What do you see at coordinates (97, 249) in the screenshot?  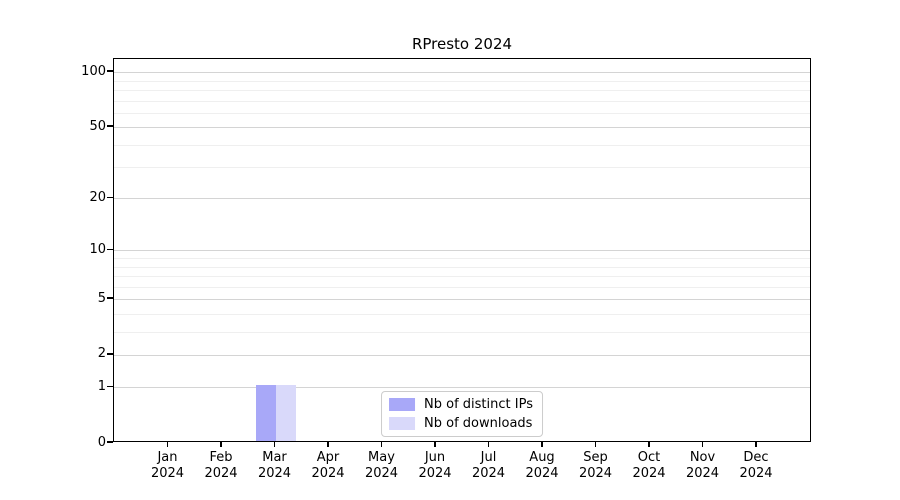 I see `y-tick-label: 10` at bounding box center [97, 249].